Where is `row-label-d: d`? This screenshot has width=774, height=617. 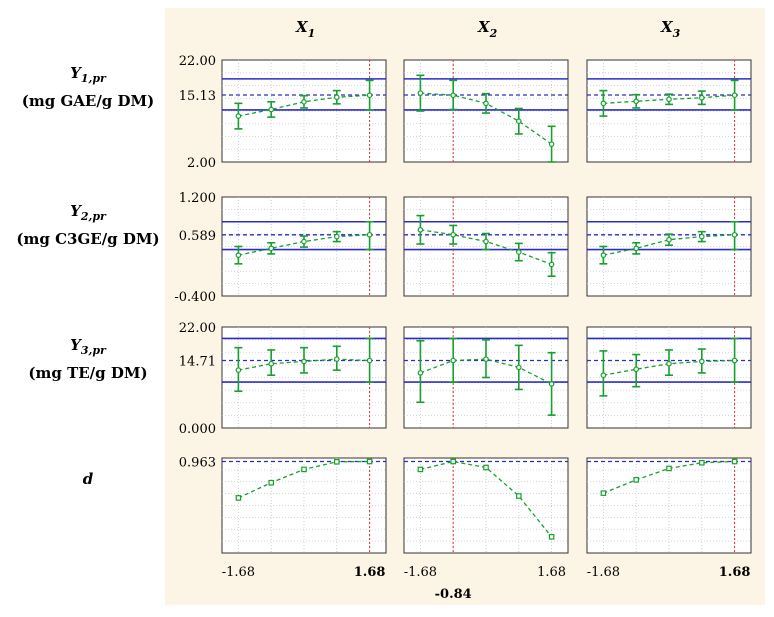
row-label-d: d is located at coordinates (88, 479).